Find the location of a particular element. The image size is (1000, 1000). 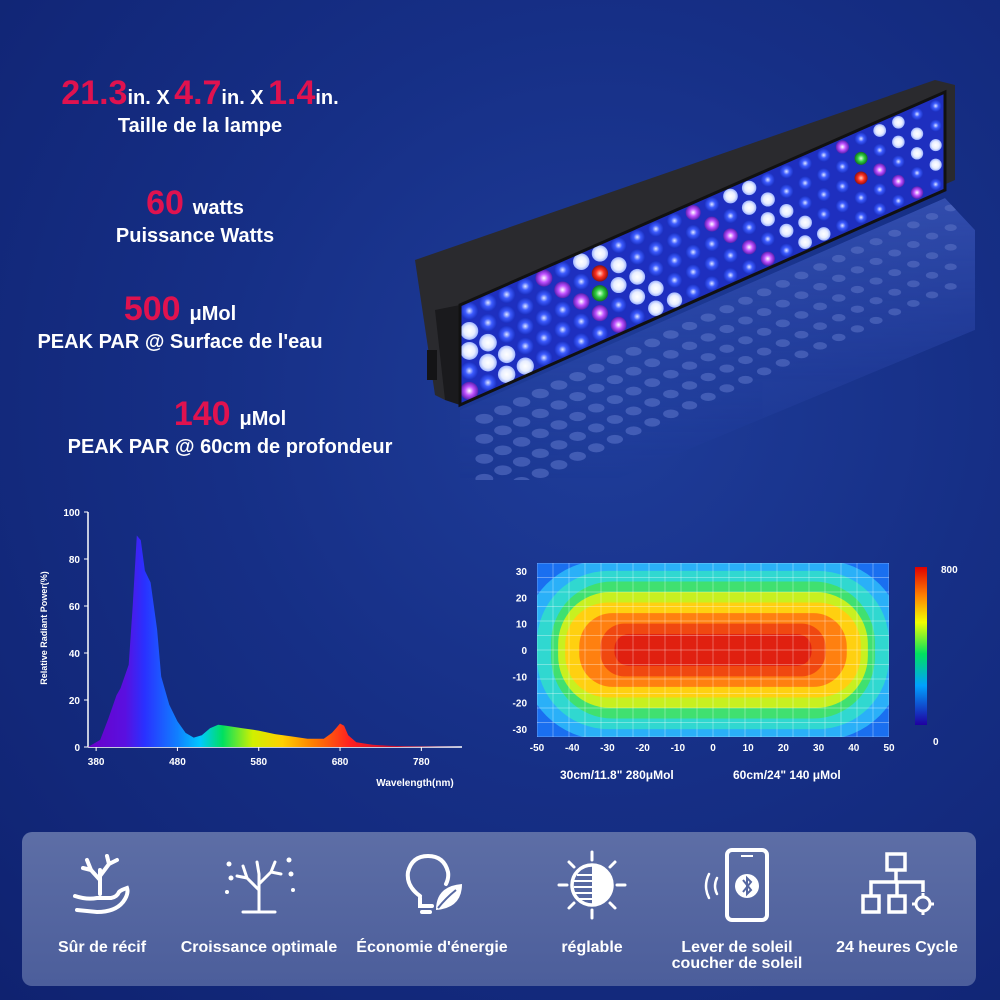

coral-hand-icon is located at coordinates (101, 884).